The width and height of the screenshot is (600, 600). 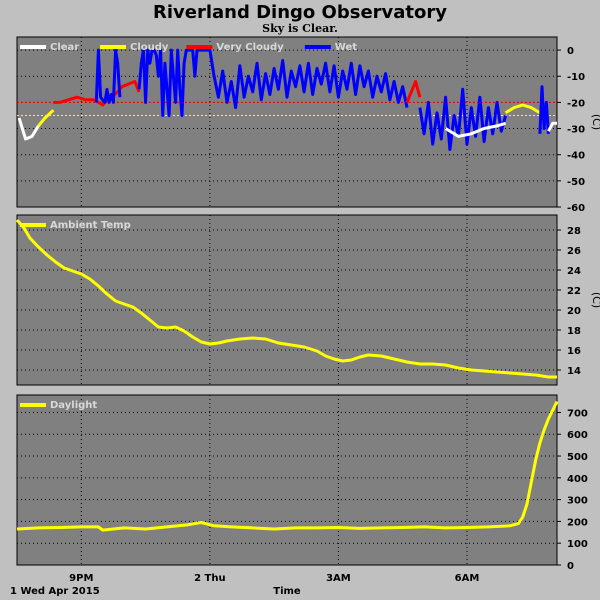 I want to click on x-axis-label: Time, so click(x=287, y=591).